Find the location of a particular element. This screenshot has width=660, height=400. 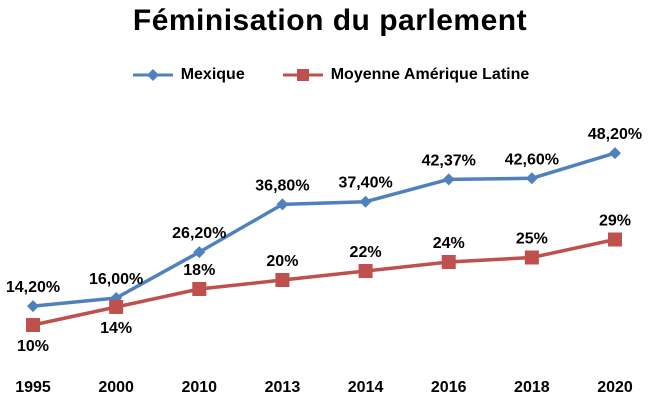

data-label: 48,20% is located at coordinates (615, 134).